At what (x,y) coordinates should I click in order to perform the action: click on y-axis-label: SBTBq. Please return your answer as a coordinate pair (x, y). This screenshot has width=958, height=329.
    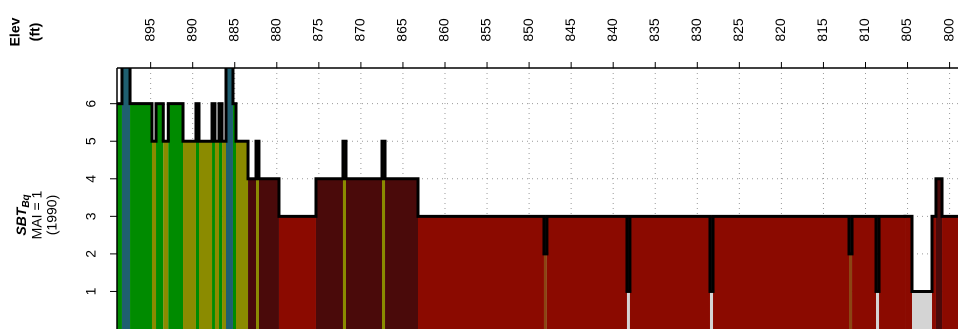
    Looking at the image, I should click on (22, 214).